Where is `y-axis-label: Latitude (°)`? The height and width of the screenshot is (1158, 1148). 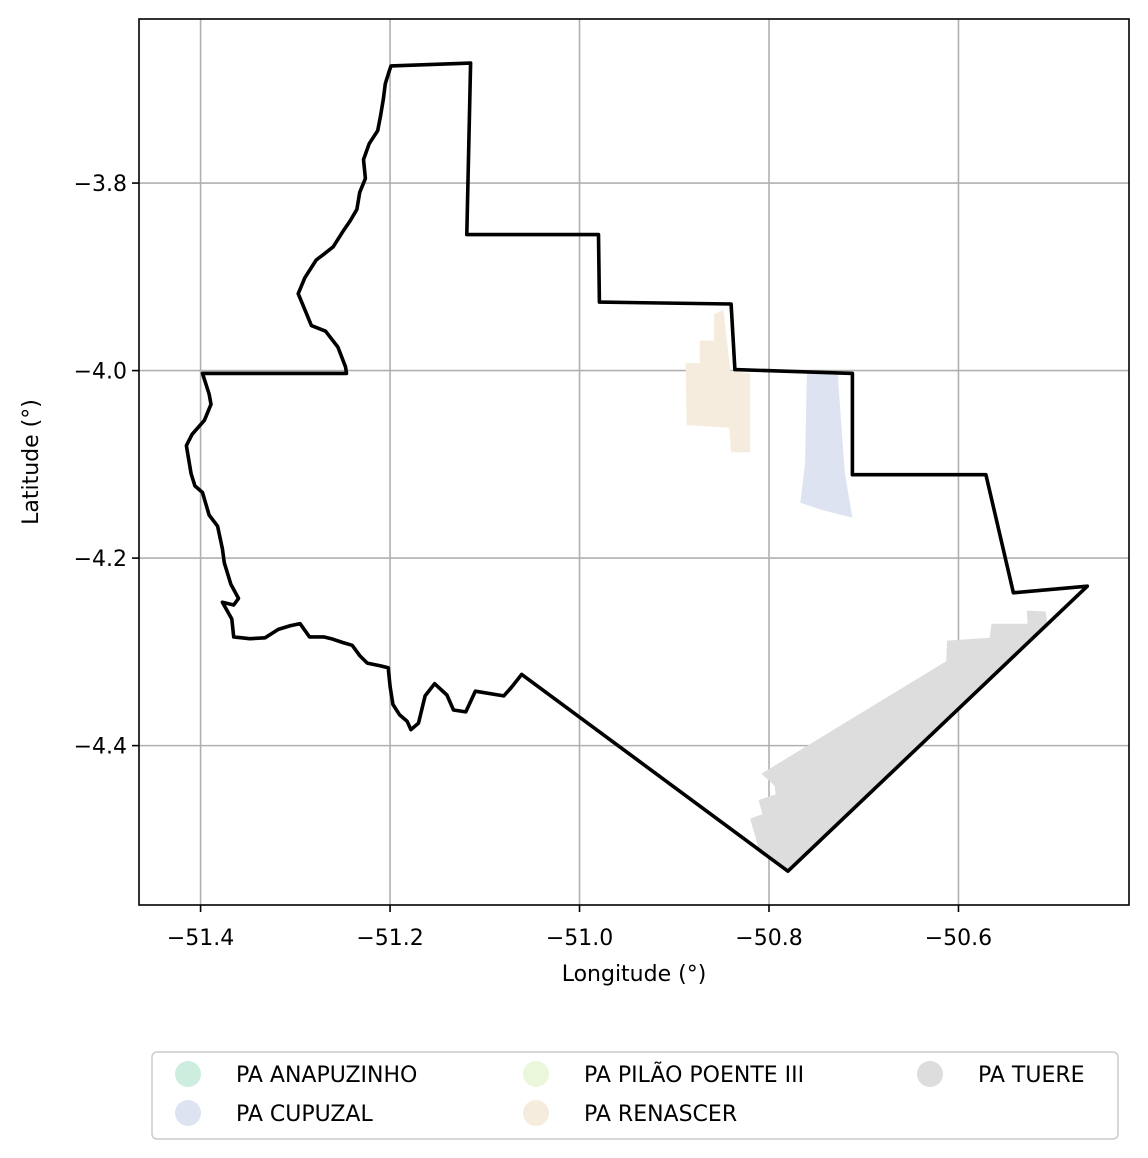
y-axis-label: Latitude (°) is located at coordinates (31, 462).